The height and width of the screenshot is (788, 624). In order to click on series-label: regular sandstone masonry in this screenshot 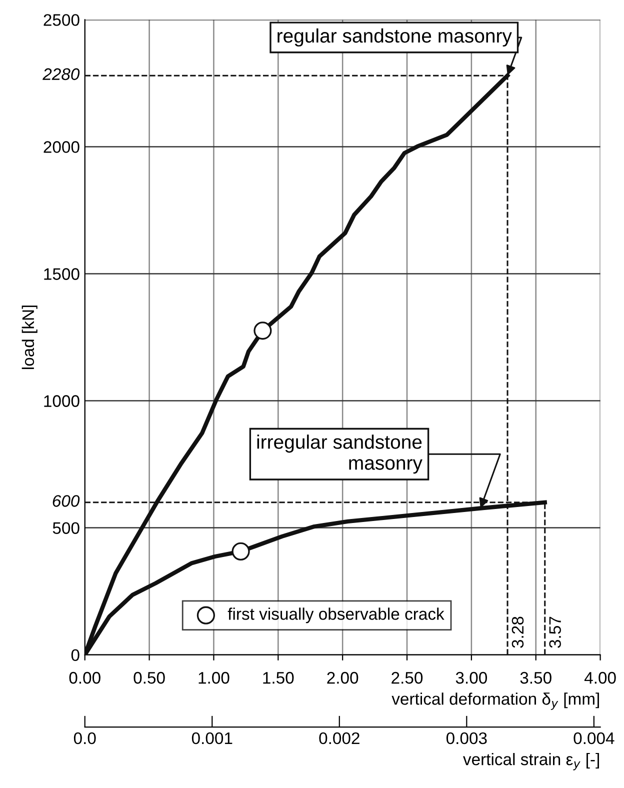, I will do `click(395, 37)`.